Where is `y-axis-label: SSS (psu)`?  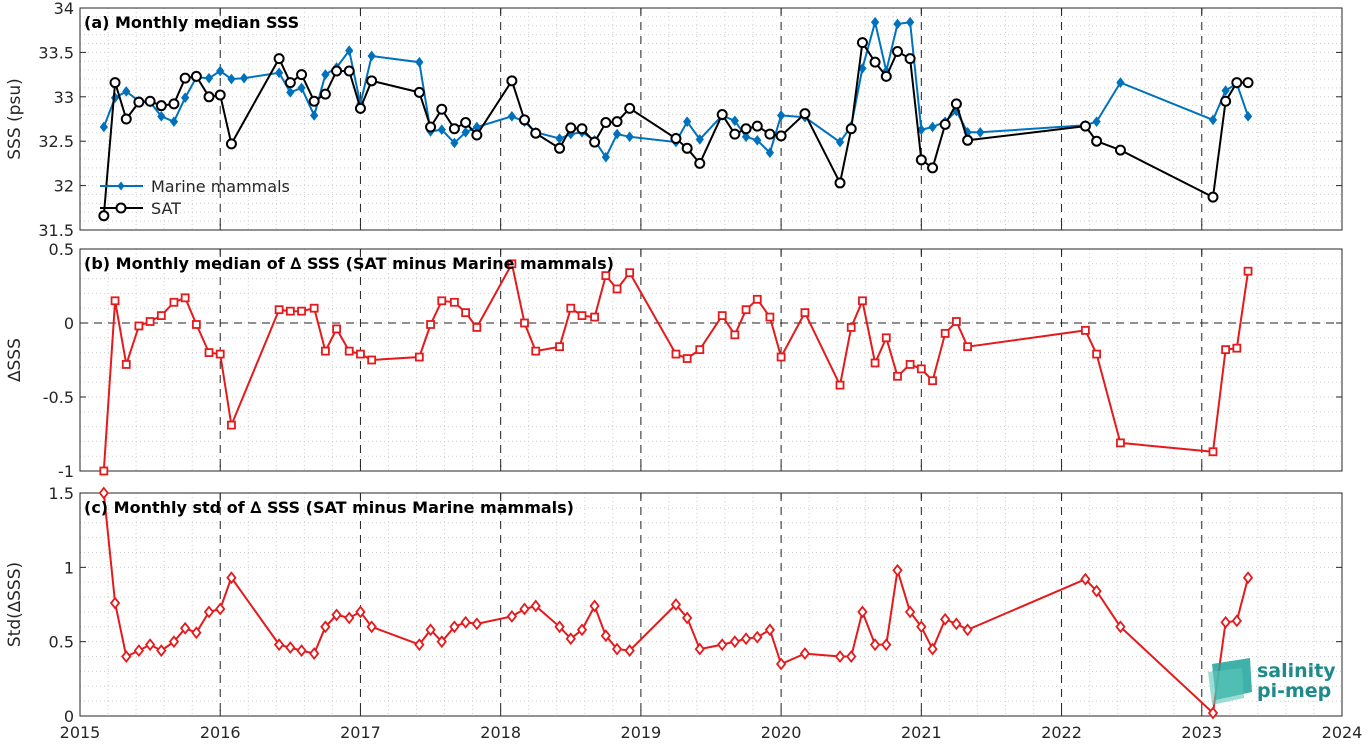
y-axis-label: SSS (psu) is located at coordinates (15, 118).